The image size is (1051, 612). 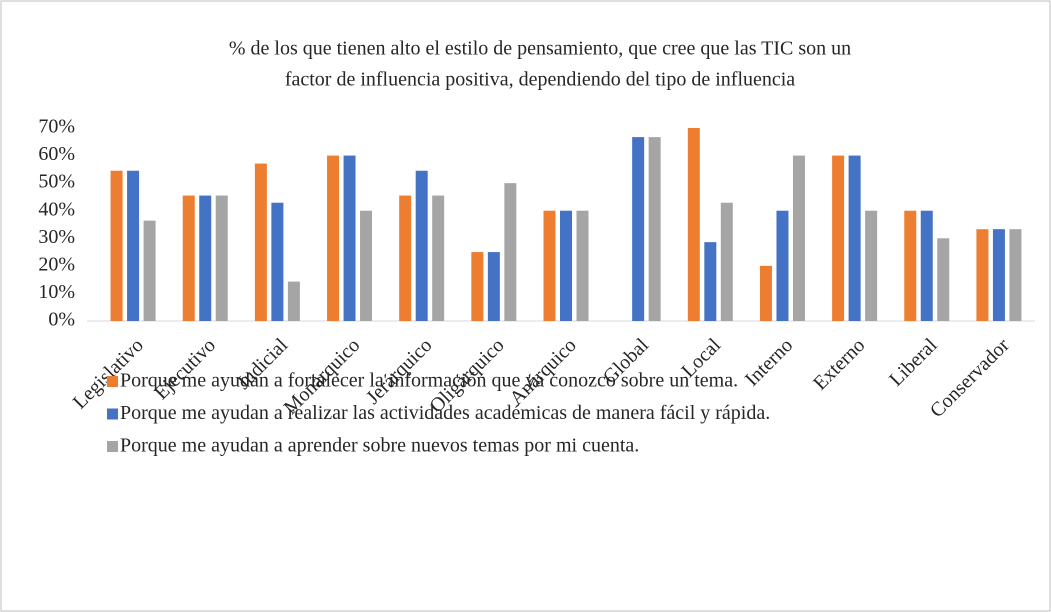 What do you see at coordinates (56, 182) in the screenshot?
I see `y-tick-label: 50%` at bounding box center [56, 182].